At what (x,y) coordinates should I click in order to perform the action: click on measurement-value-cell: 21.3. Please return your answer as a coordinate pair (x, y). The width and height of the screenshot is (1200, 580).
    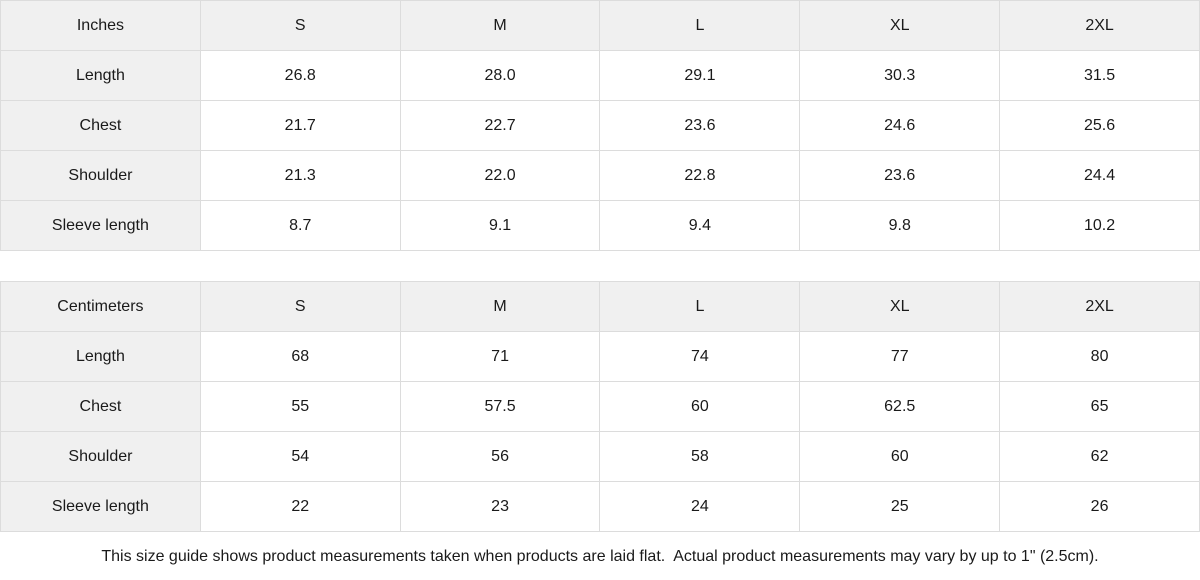
    Looking at the image, I should click on (300, 175).